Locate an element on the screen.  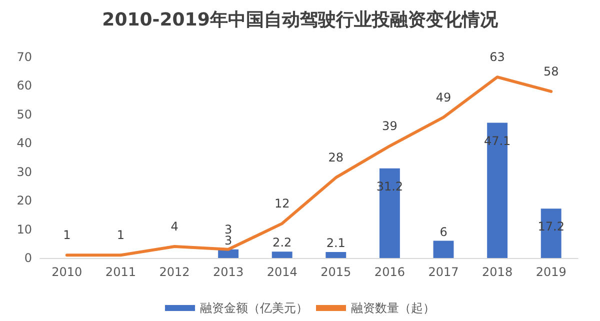
x-tick-label: 2014 is located at coordinates (282, 272).